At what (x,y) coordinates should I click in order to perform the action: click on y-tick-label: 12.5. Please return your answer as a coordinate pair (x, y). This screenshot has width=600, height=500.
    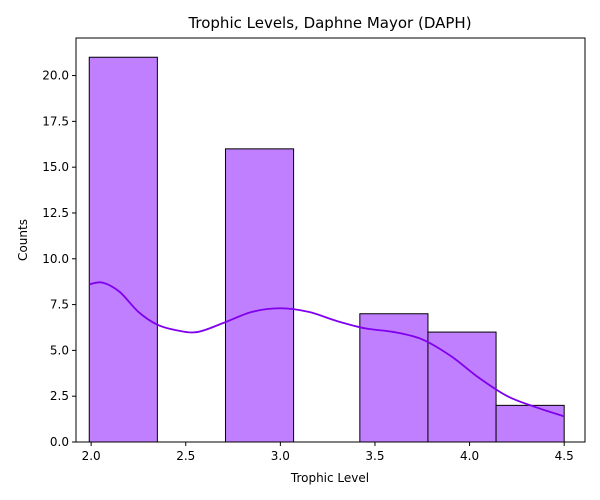
    Looking at the image, I should click on (55, 213).